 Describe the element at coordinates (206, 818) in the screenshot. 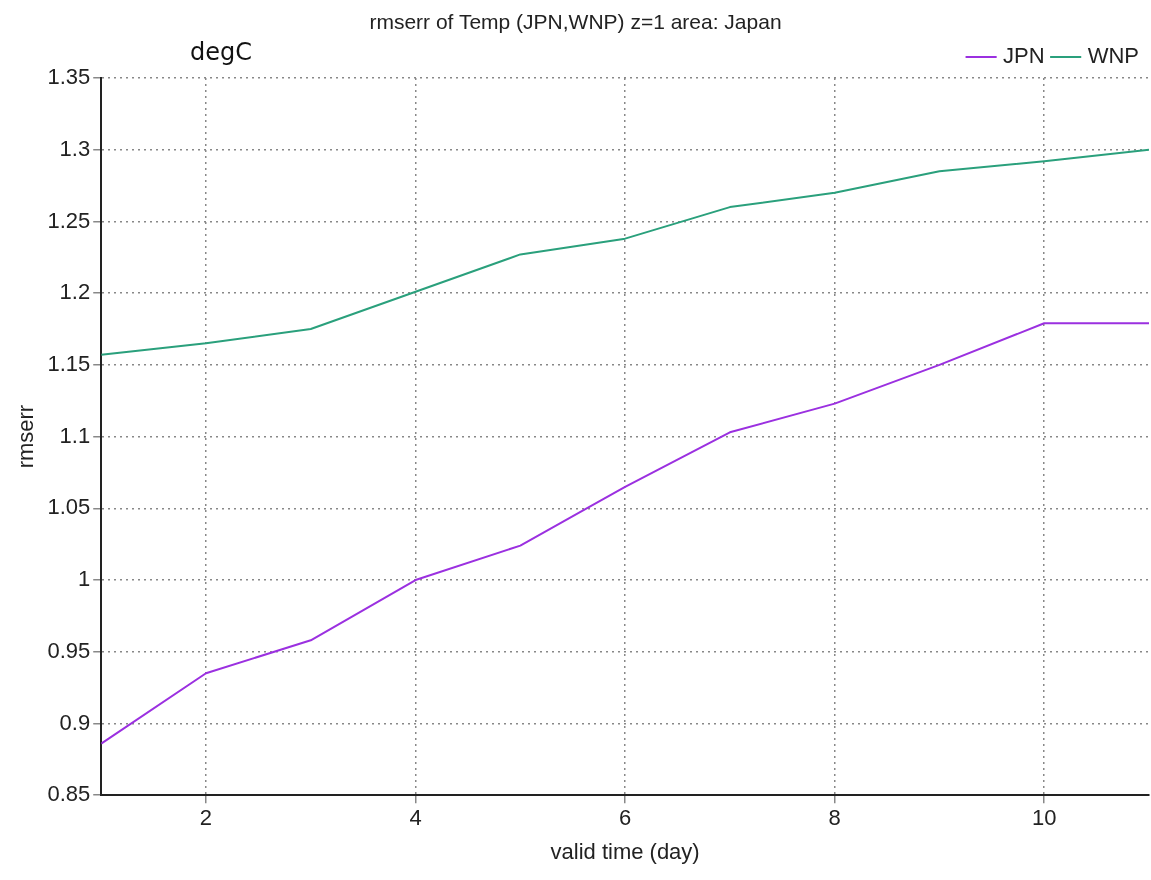

I see `x-tick-label: 2` at that location.